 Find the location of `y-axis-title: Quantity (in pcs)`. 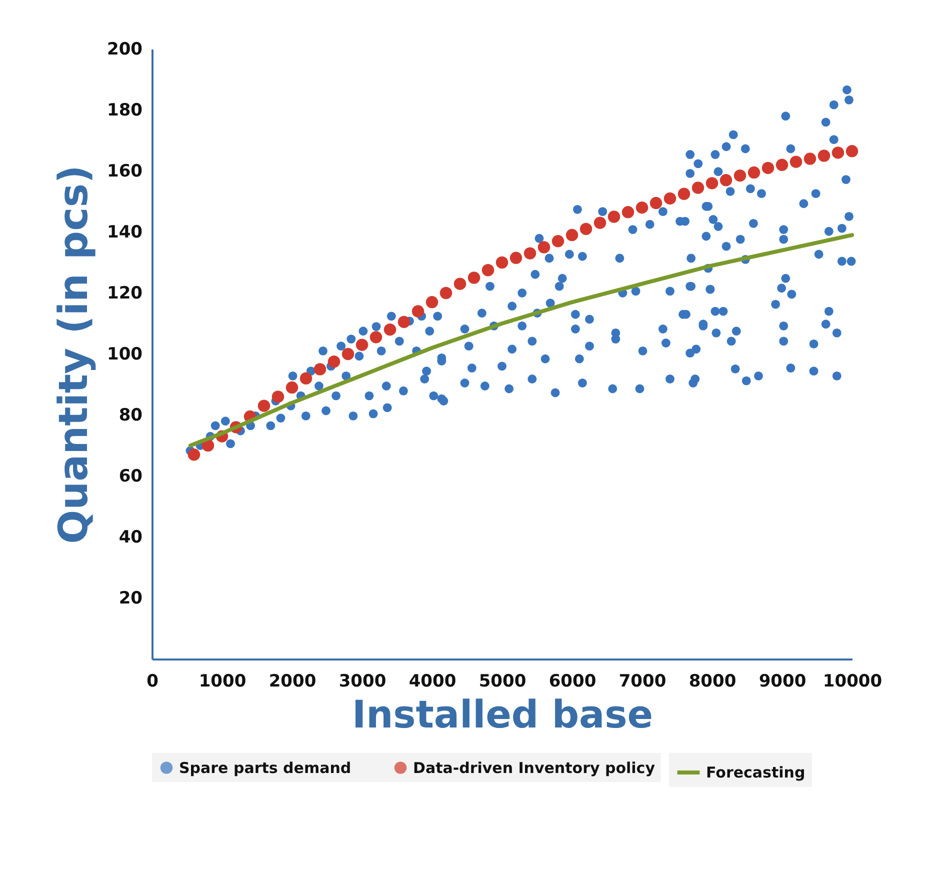

y-axis-title: Quantity (in pcs) is located at coordinates (74, 354).